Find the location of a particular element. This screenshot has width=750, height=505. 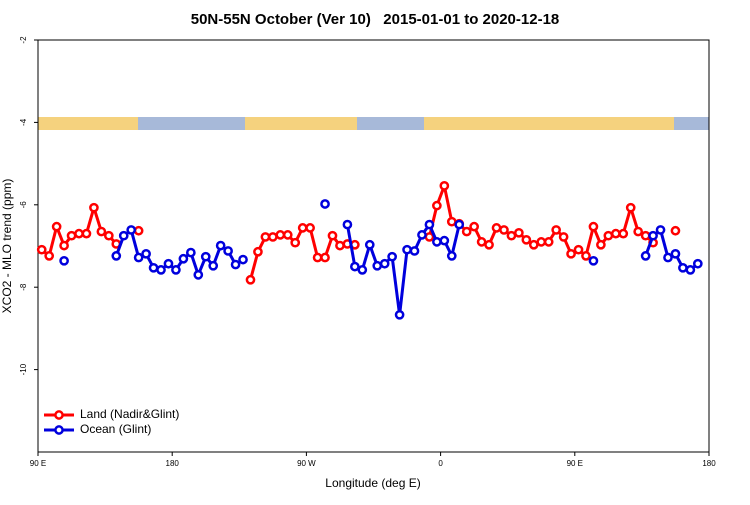

y-tick-label: -8 is located at coordinates (23, 287).